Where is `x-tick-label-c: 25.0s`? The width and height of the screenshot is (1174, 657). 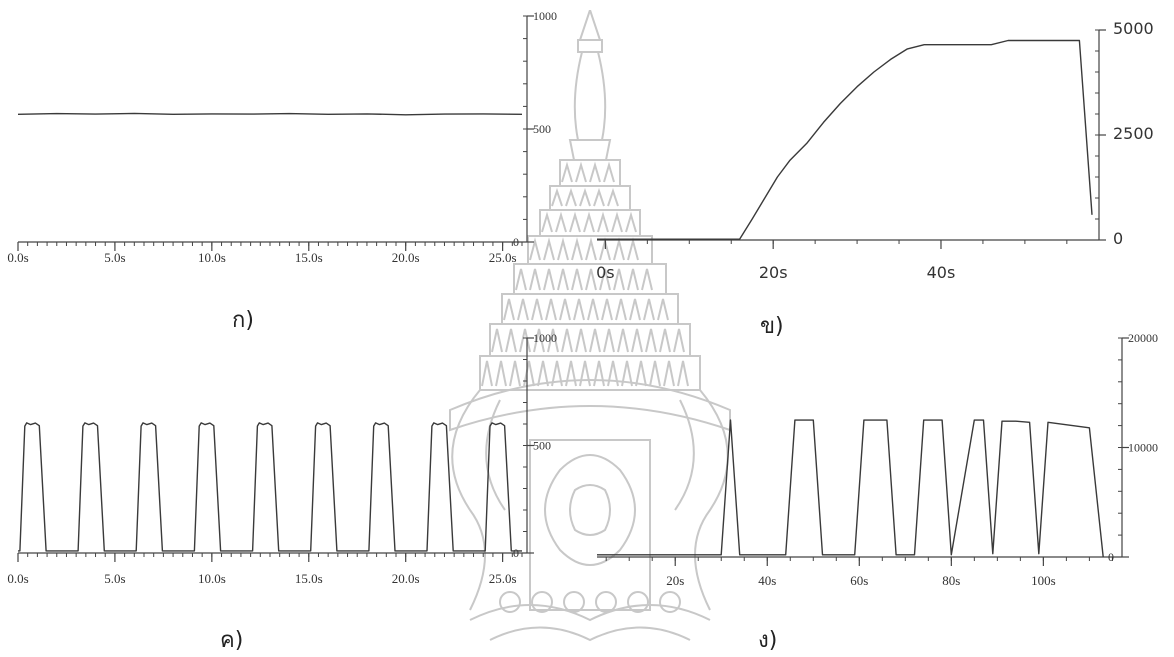 x-tick-label-c: 25.0s is located at coordinates (503, 578).